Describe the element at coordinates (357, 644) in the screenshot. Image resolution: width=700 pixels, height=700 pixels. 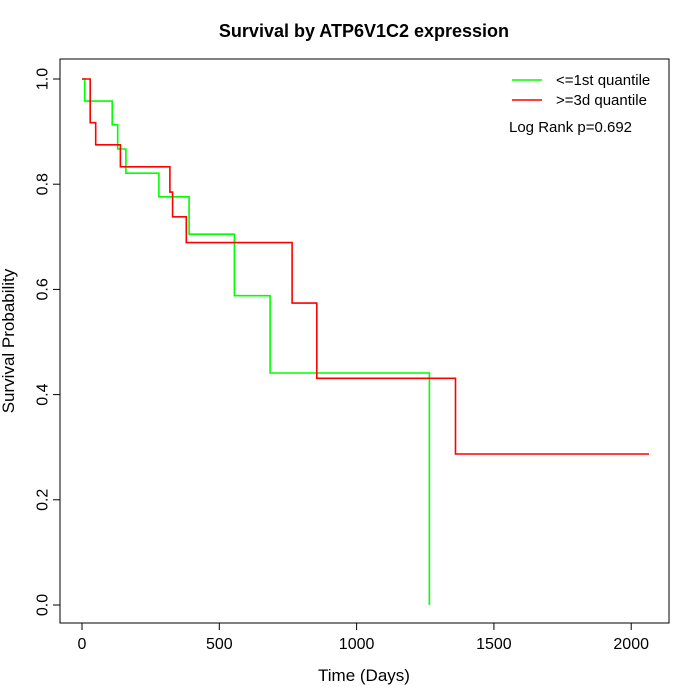
I see `x-tick-label: 1000` at that location.